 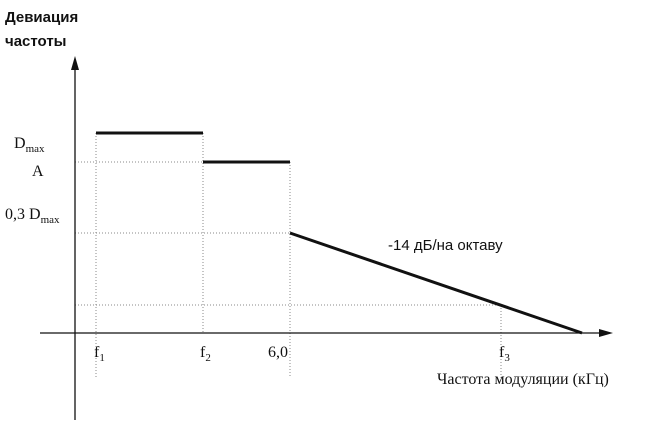 I want to click on y-arrow, so click(x=75, y=63).